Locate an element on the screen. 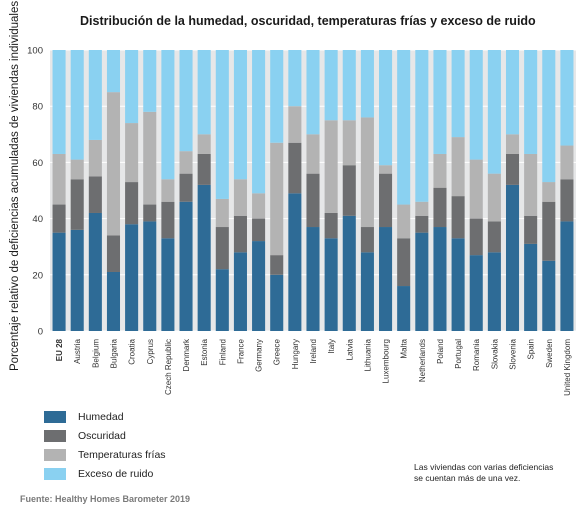 The height and width of the screenshot is (507, 584). legend-swatch-exceso-de-ruido is located at coordinates (55, 473).